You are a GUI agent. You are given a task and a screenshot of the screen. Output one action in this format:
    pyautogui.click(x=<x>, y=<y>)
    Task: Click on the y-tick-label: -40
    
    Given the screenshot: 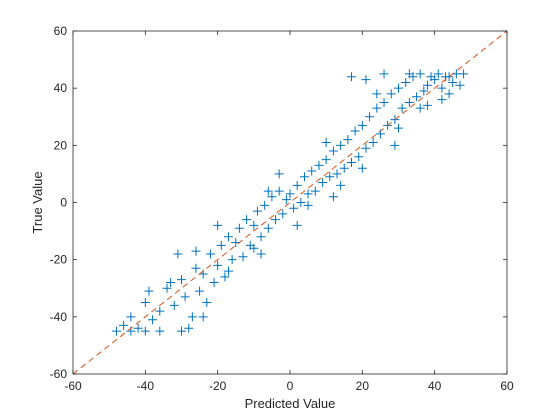 What is the action you would take?
    pyautogui.click(x=59, y=317)
    